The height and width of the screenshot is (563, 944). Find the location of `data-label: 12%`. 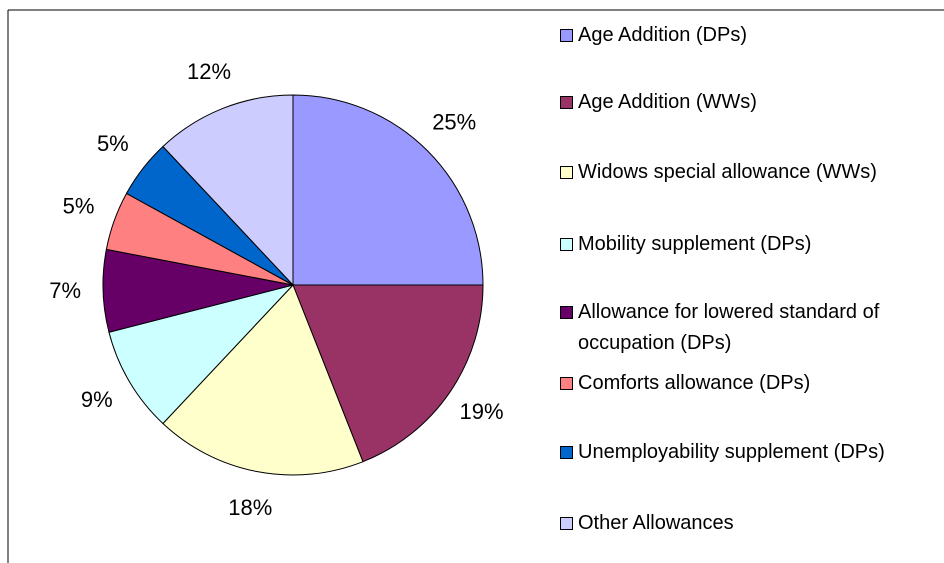

data-label: 12% is located at coordinates (209, 71).